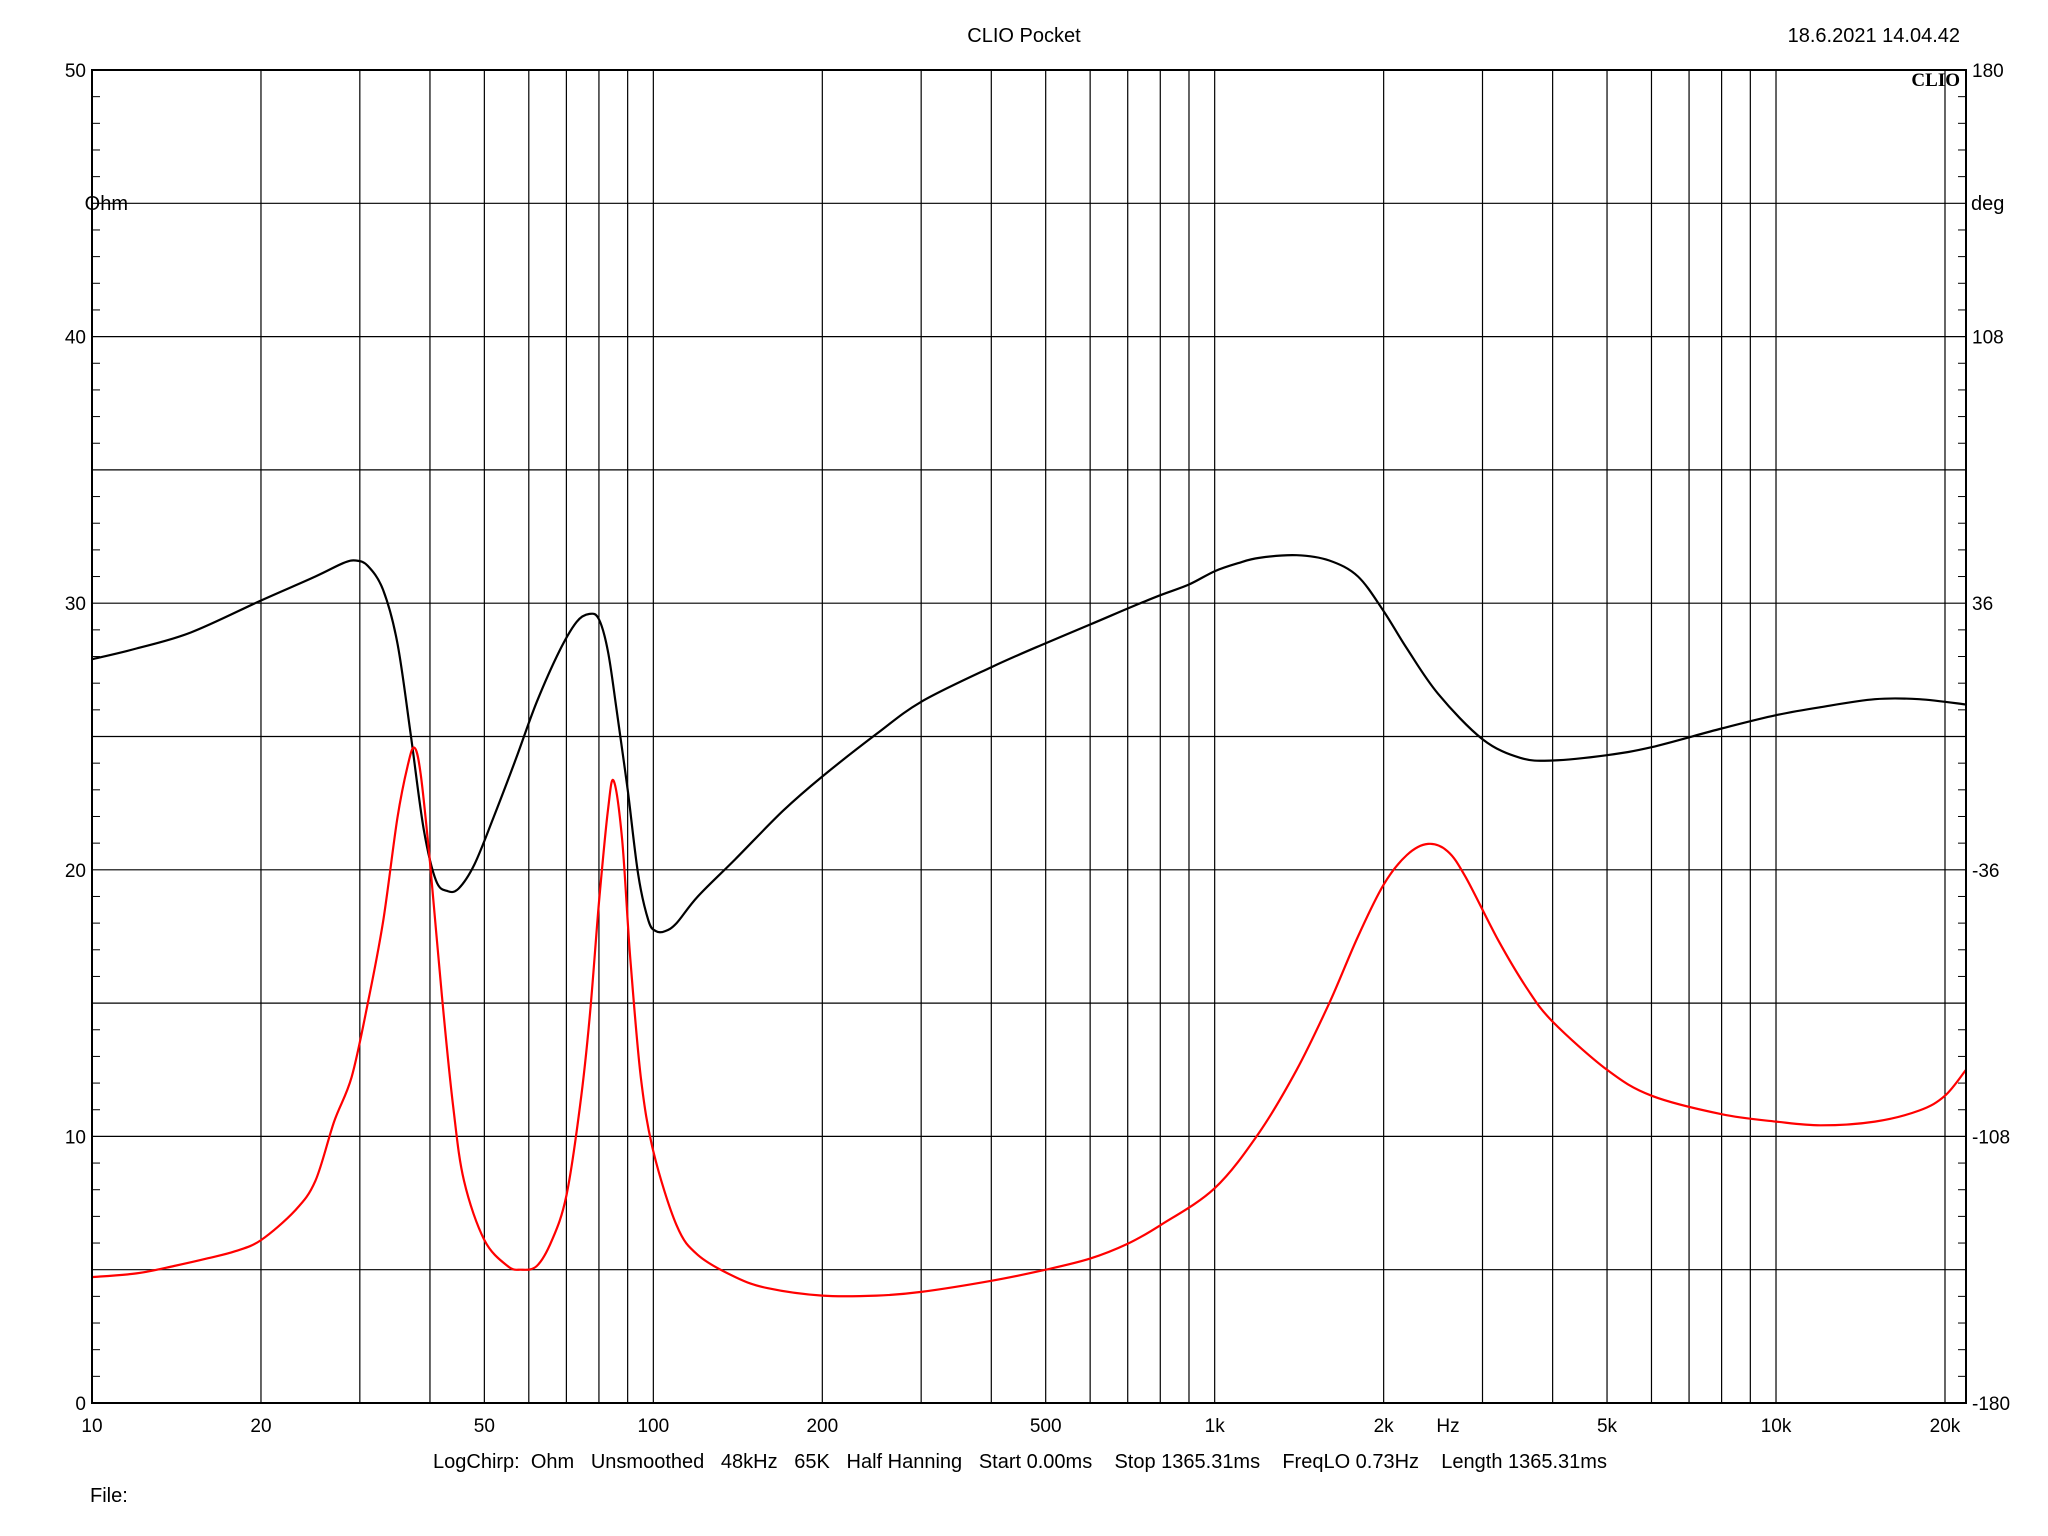  Describe the element at coordinates (1046, 1426) in the screenshot. I see `x-tick-label: 500` at that location.